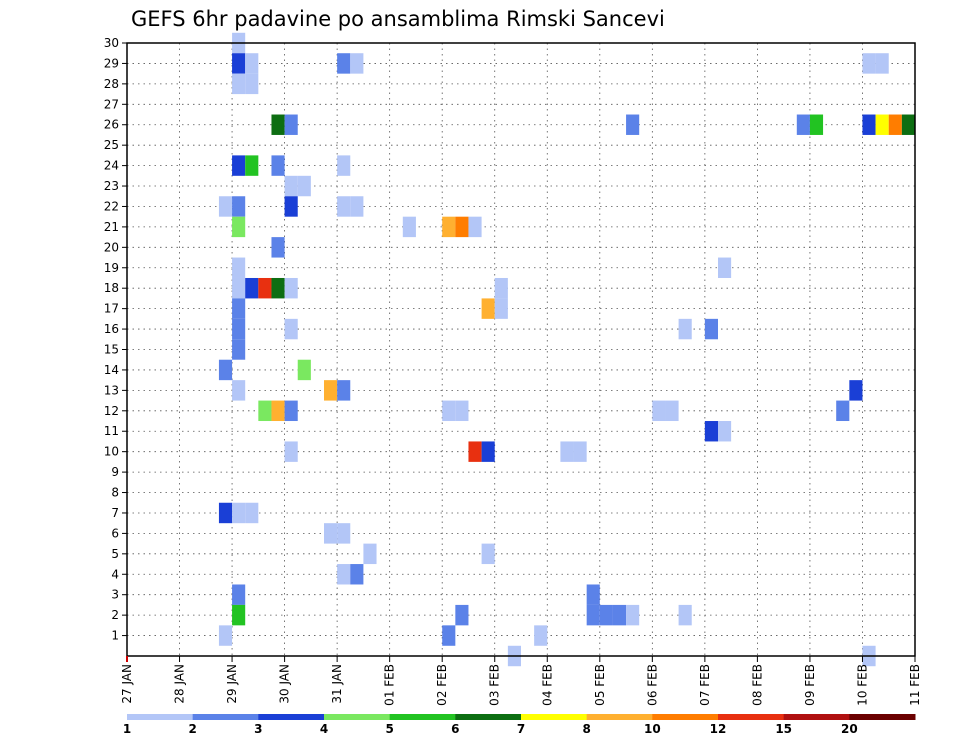 This screenshot has height=742, width=960. I want to click on y-tick-label: 10, so click(111, 452).